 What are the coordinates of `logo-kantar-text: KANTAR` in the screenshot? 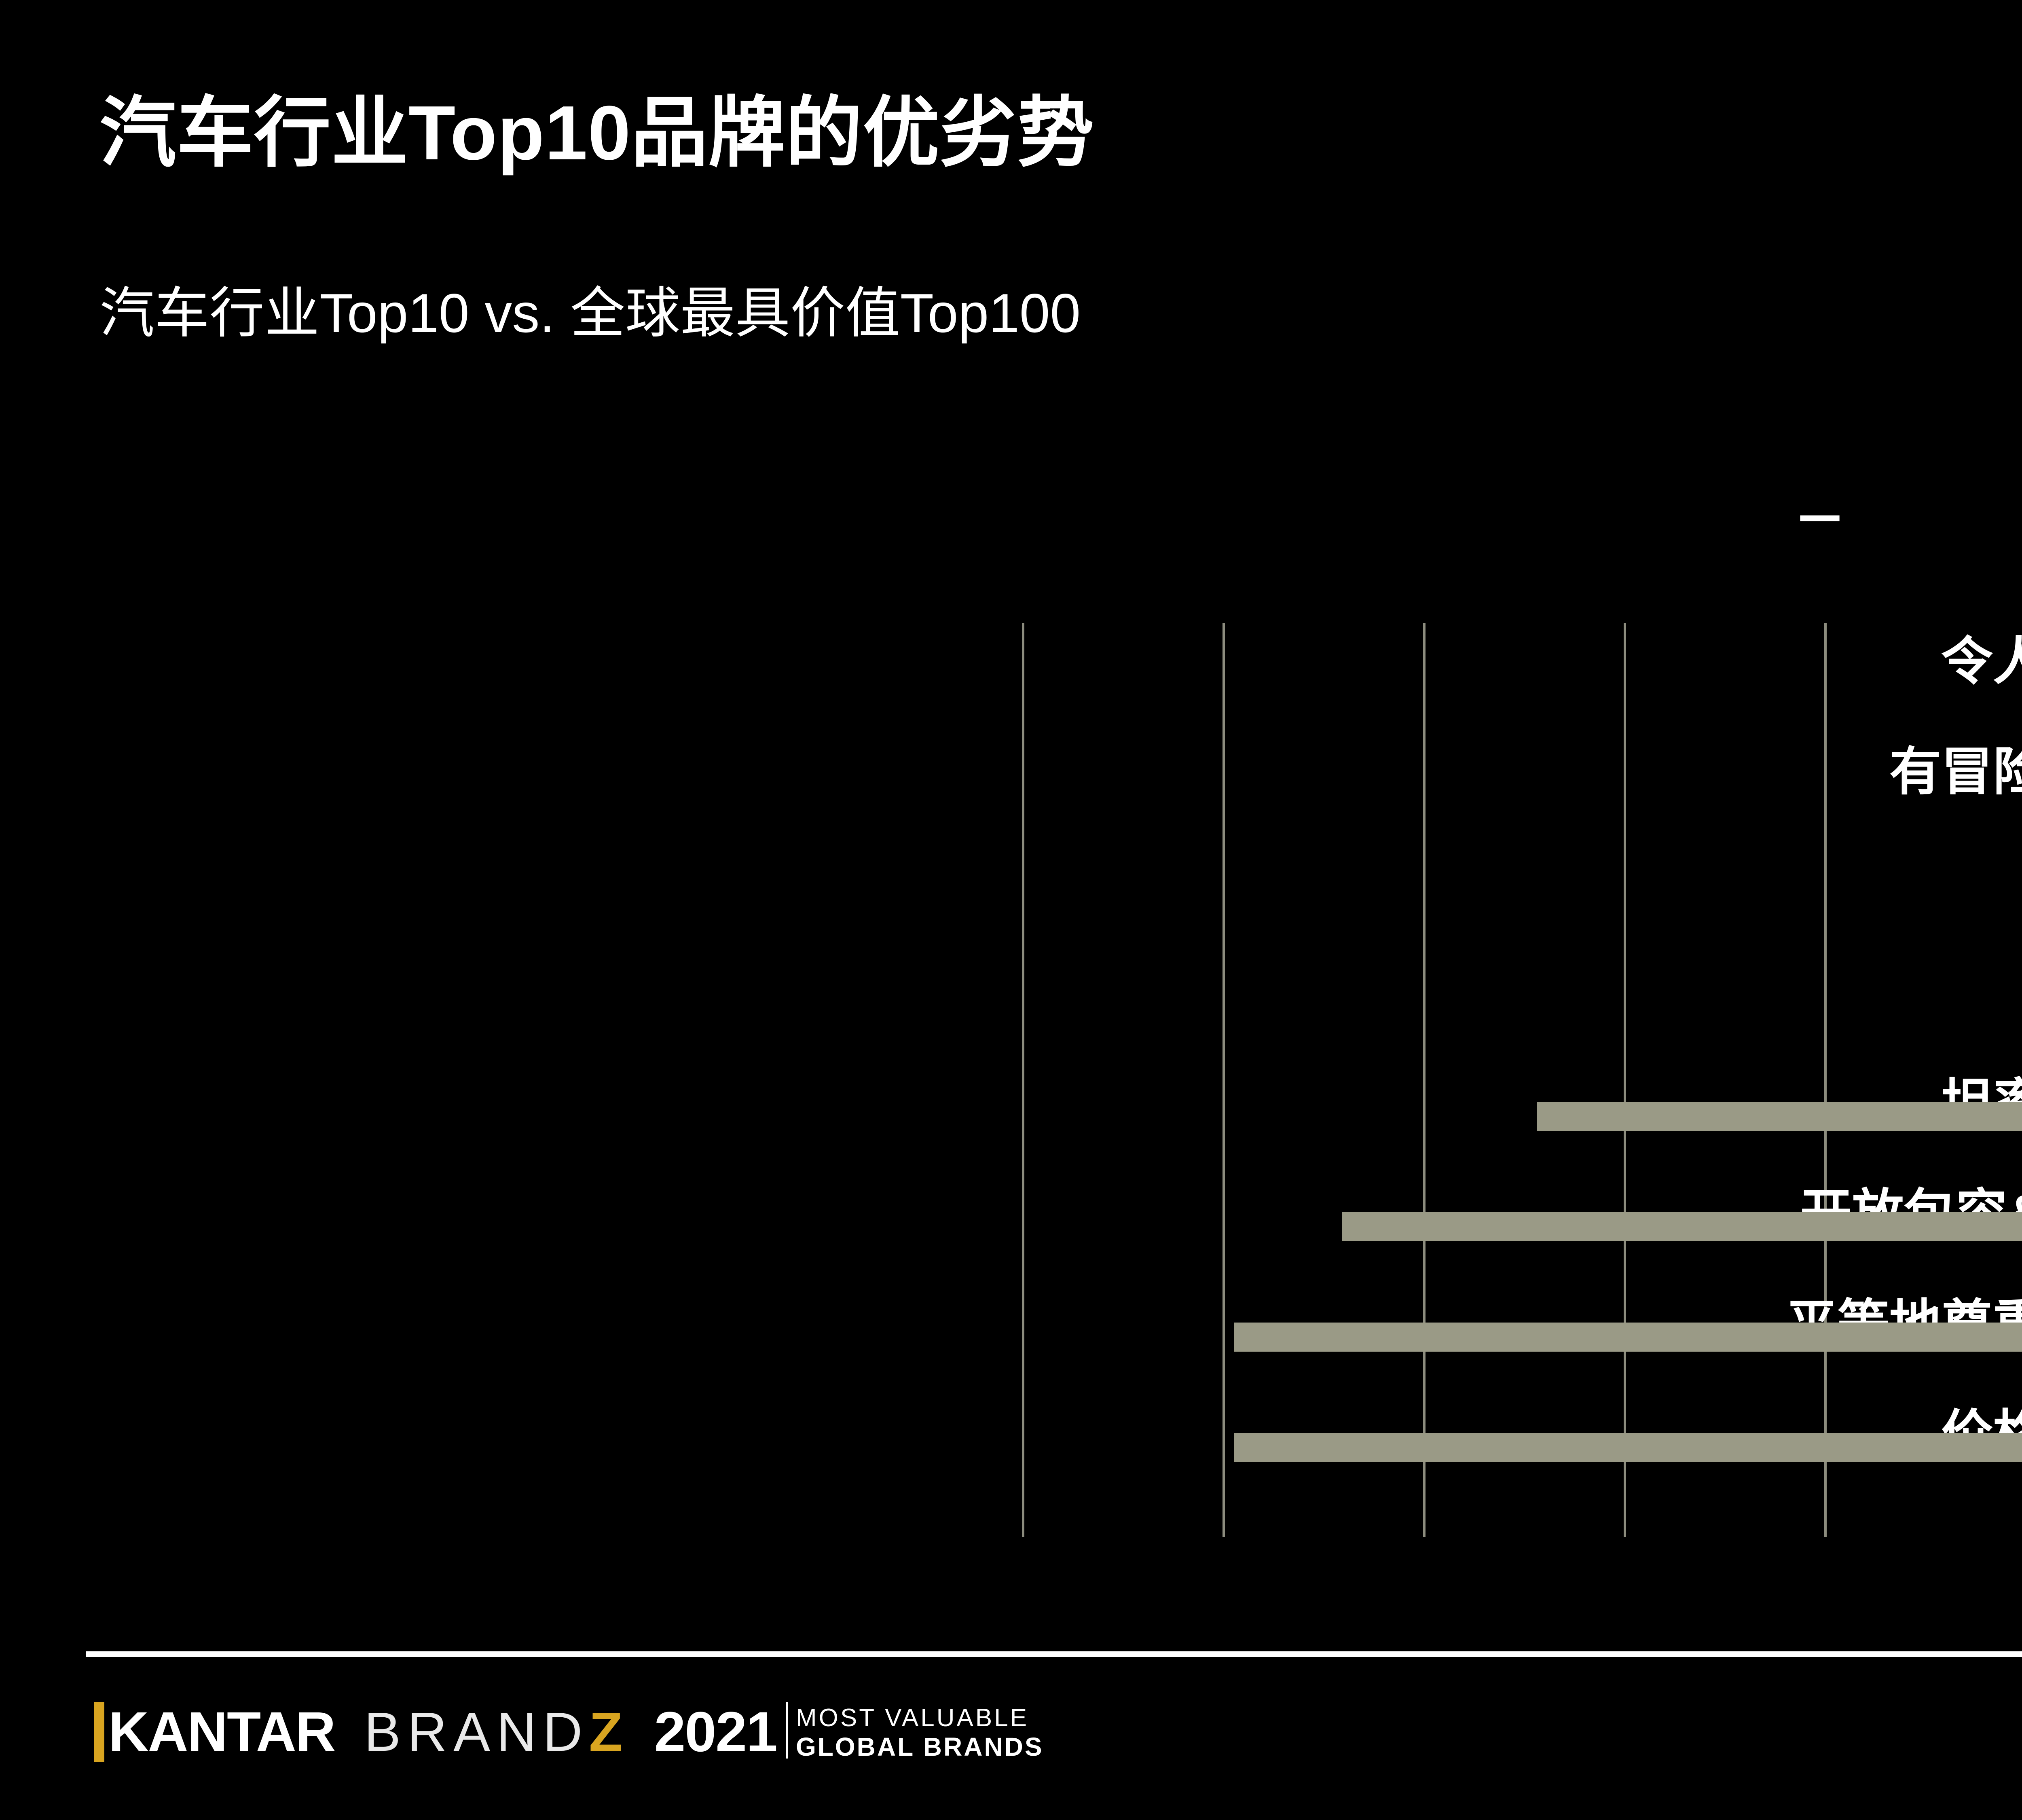 It's located at (222, 1732).